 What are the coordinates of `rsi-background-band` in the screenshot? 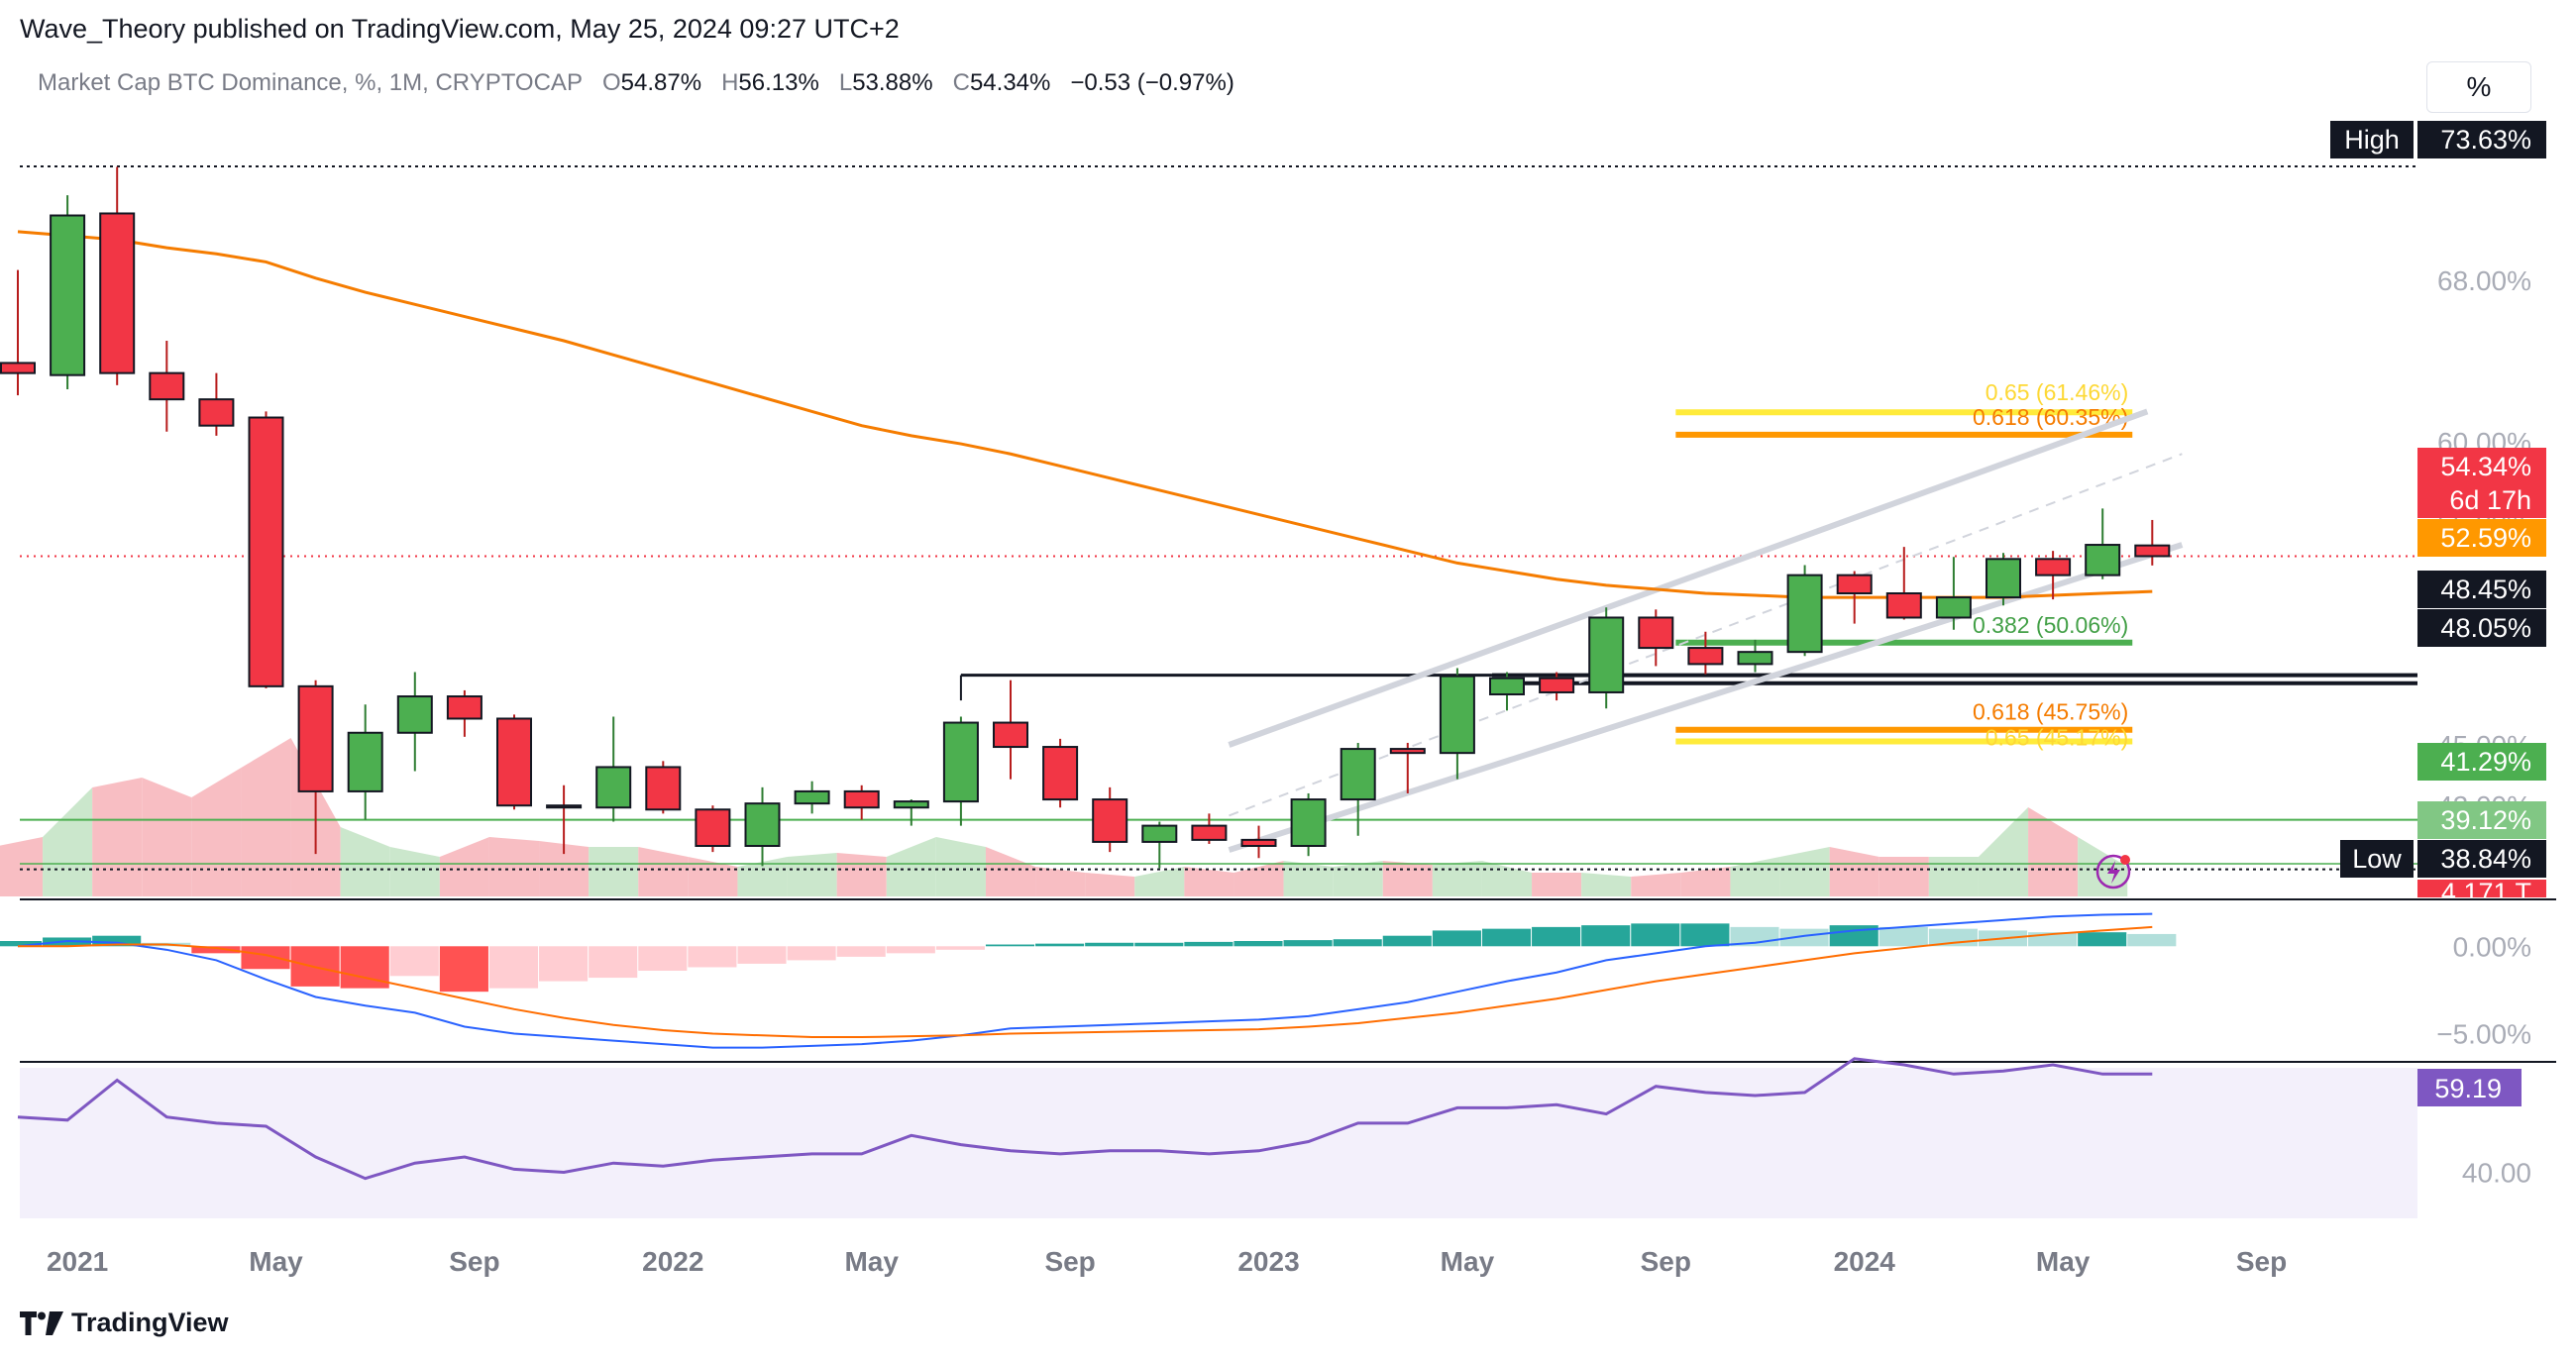 It's located at (1218, 1143).